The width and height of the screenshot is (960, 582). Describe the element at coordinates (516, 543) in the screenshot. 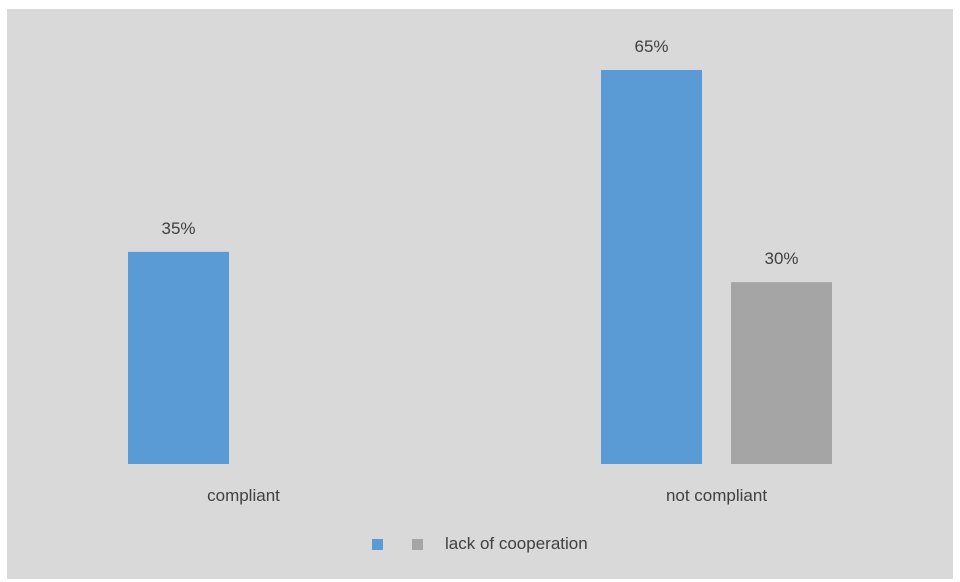

I see `legend-label: lack of cooperation` at that location.